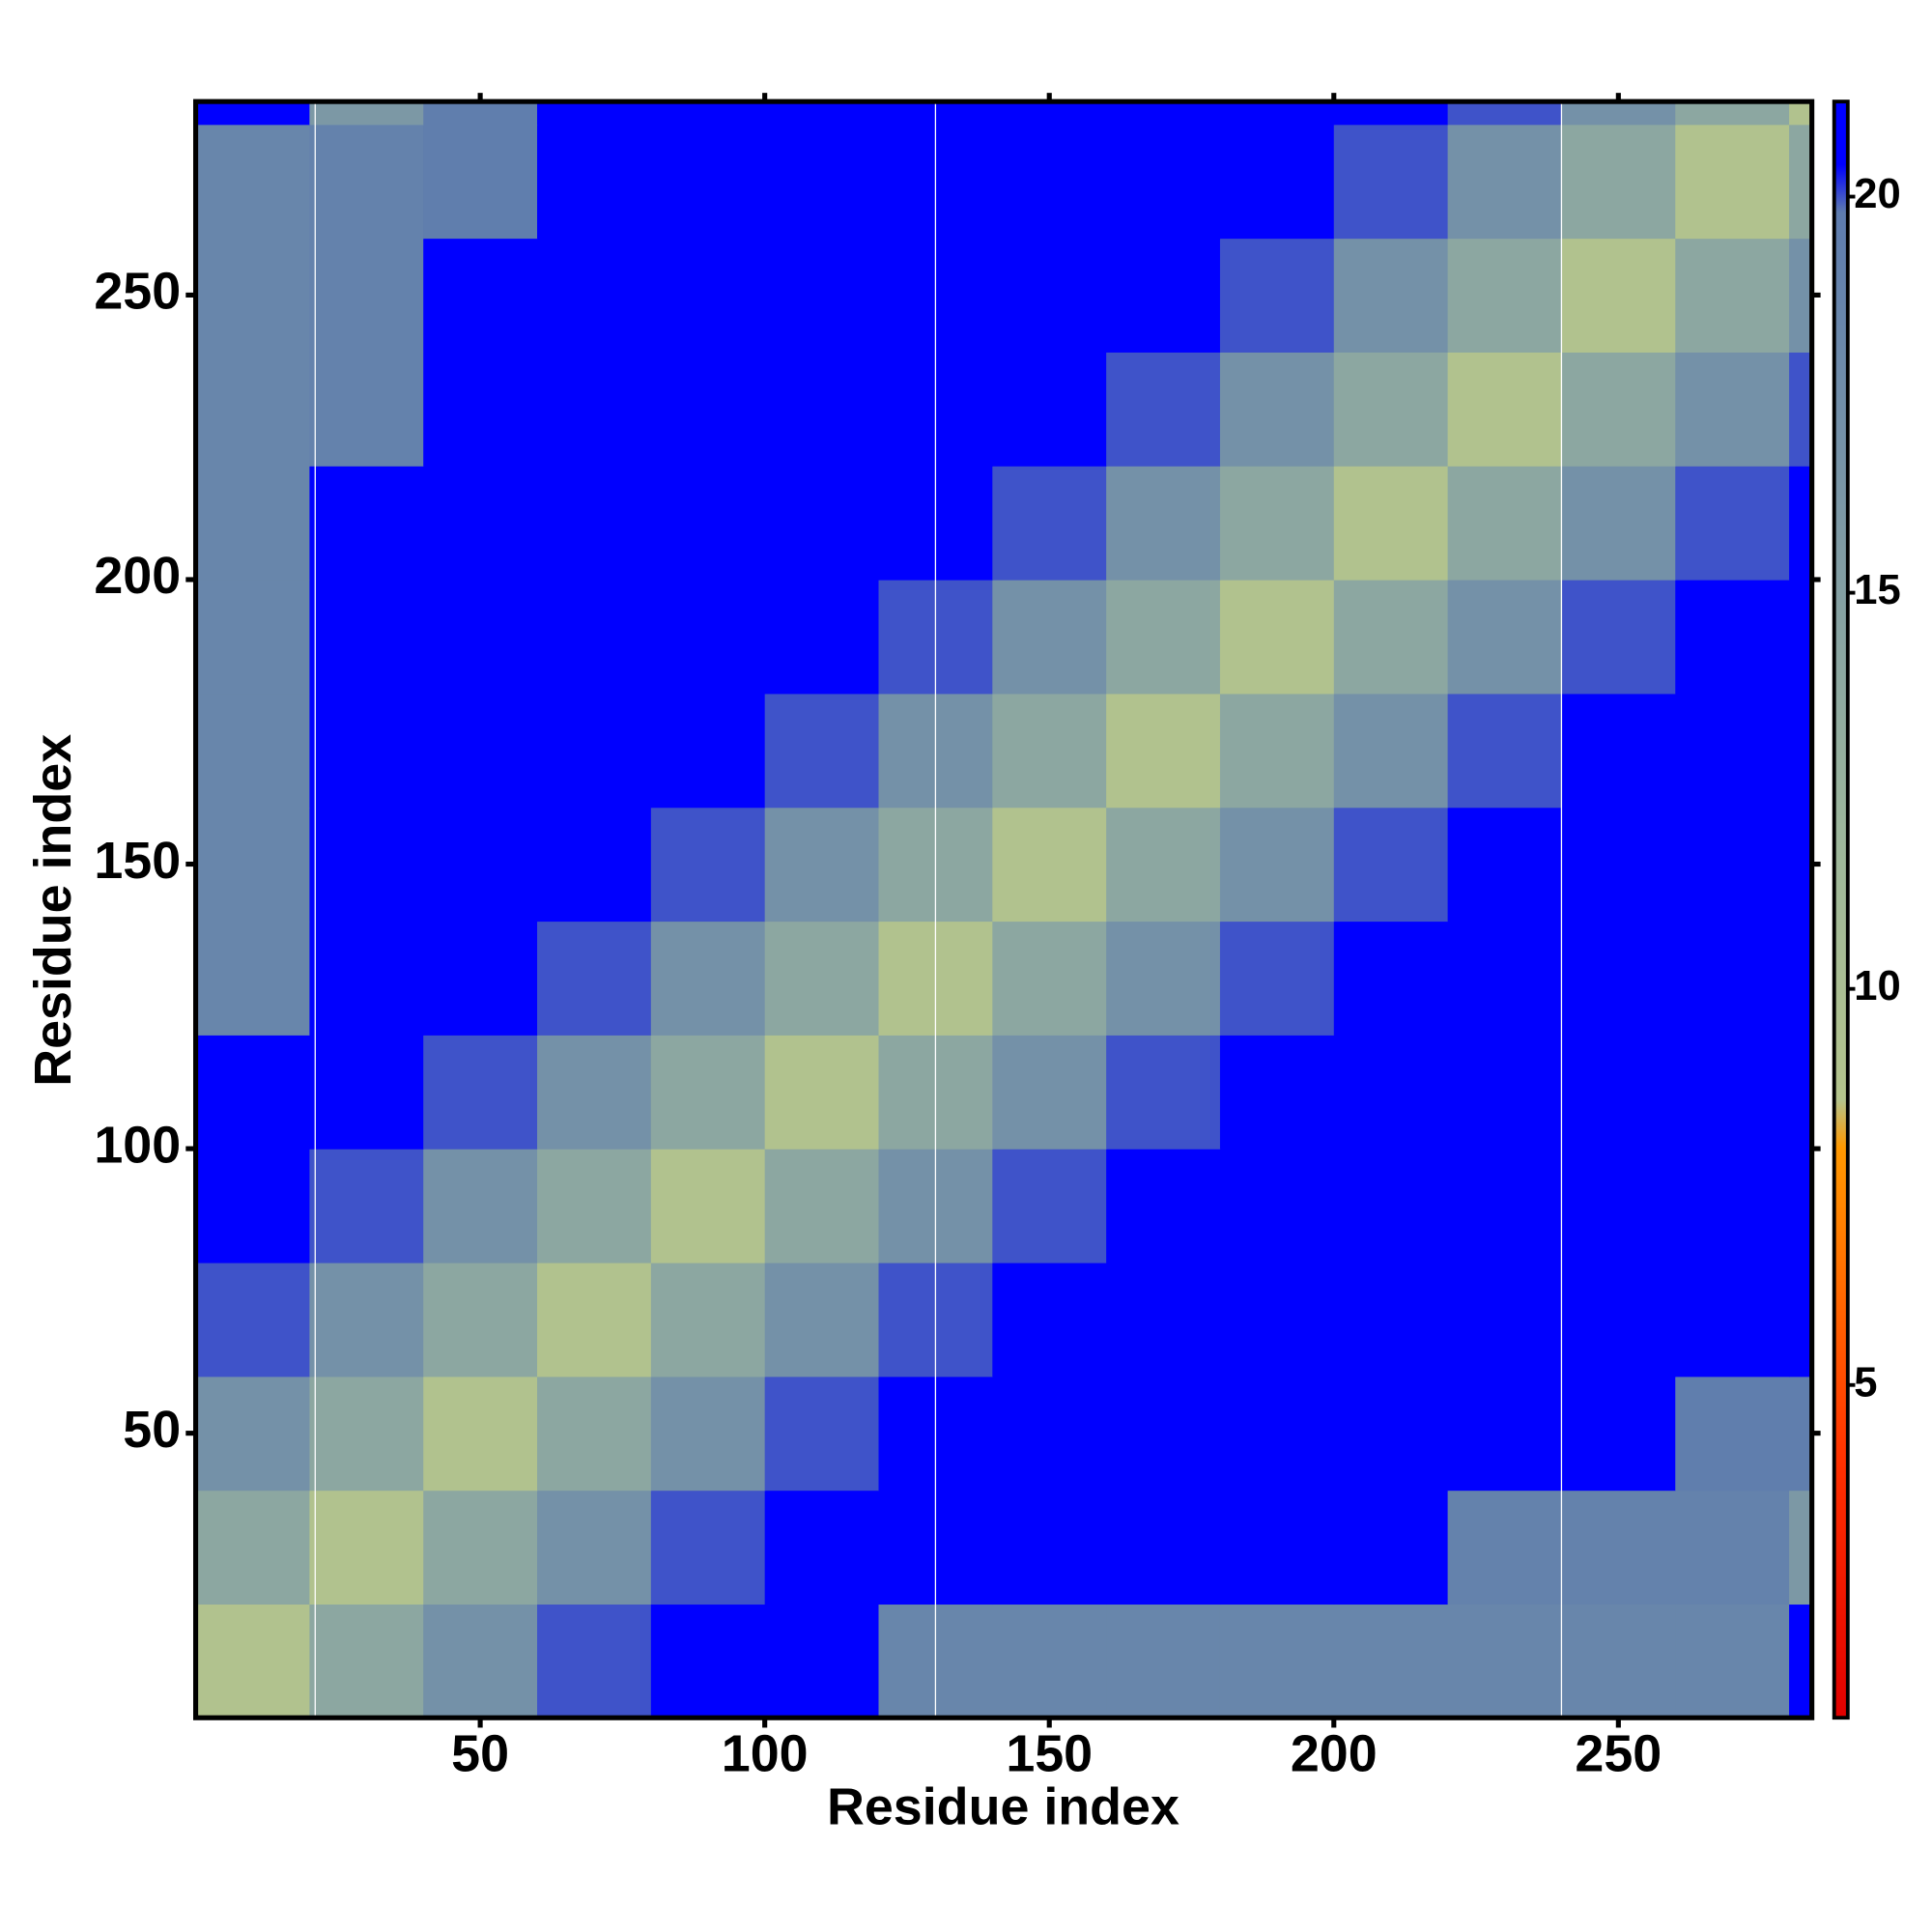  Describe the element at coordinates (137, 292) in the screenshot. I see `y-tick-label: 250` at that location.